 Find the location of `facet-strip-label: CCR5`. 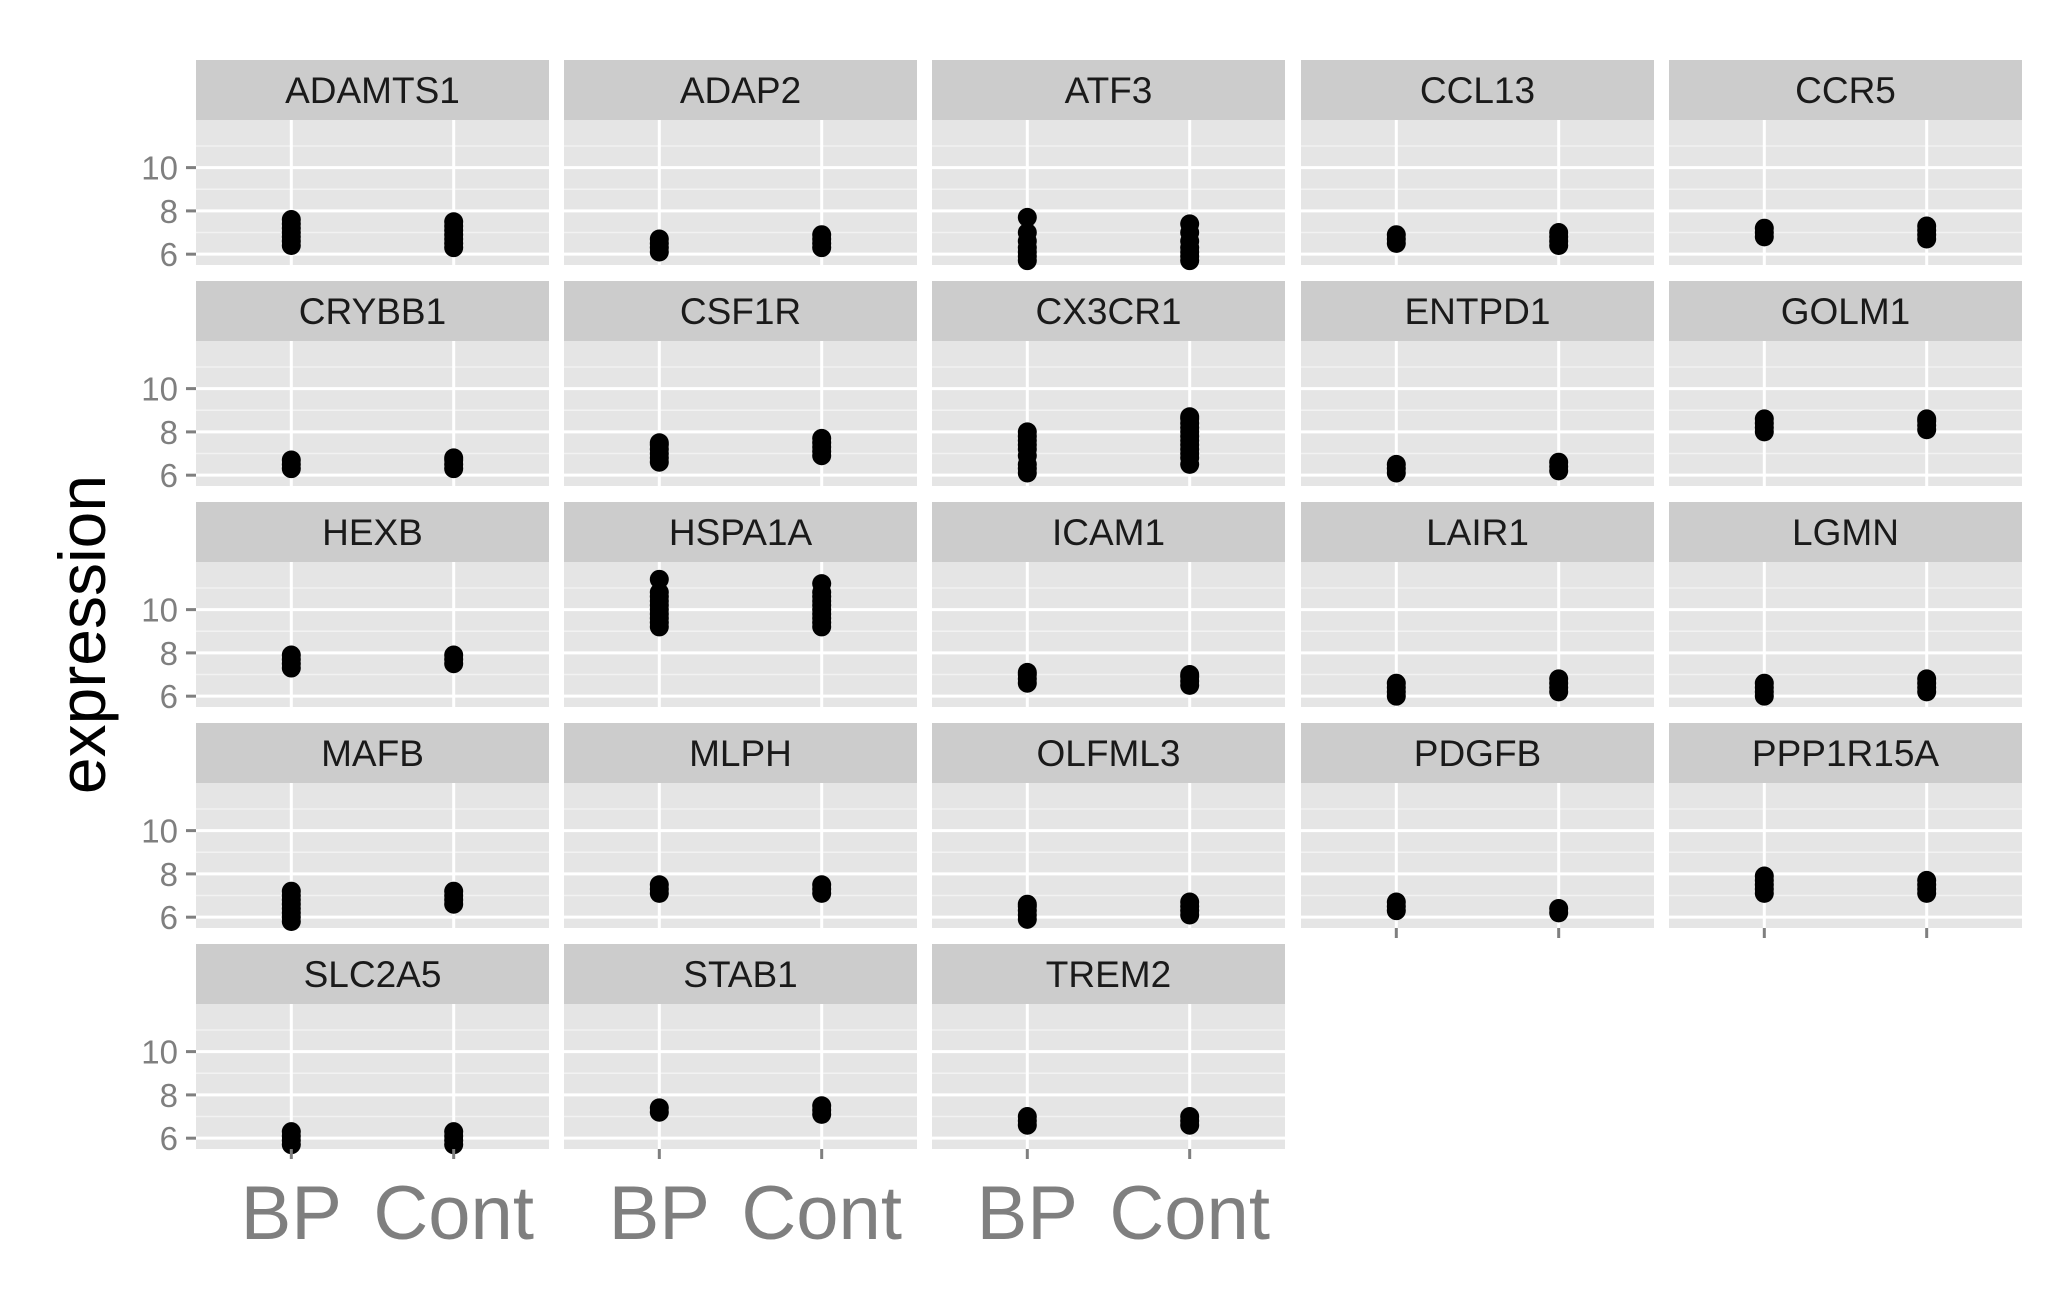

facet-strip-label: CCR5 is located at coordinates (1845, 90).